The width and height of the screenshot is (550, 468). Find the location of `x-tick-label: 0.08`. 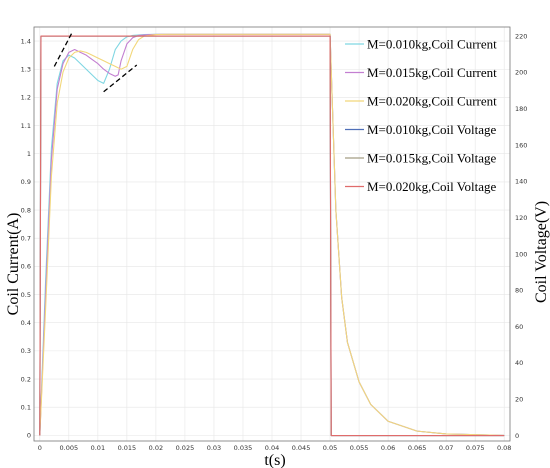

x-tick-label: 0.08 is located at coordinates (504, 448).